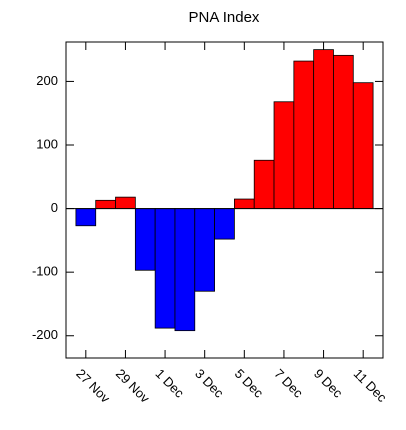 The height and width of the screenshot is (430, 406). What do you see at coordinates (93, 386) in the screenshot?
I see `x-tick-label: 27 Nov` at bounding box center [93, 386].